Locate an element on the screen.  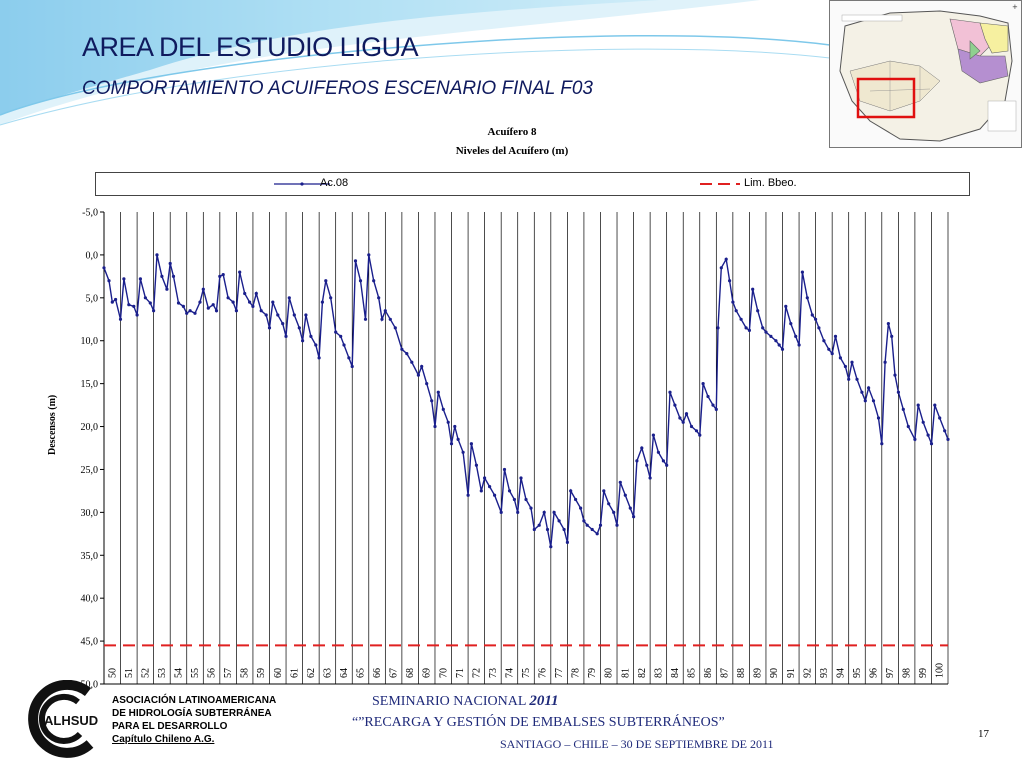
org-line-4: Capítulo Chileno A.G. is located at coordinates (163, 739).